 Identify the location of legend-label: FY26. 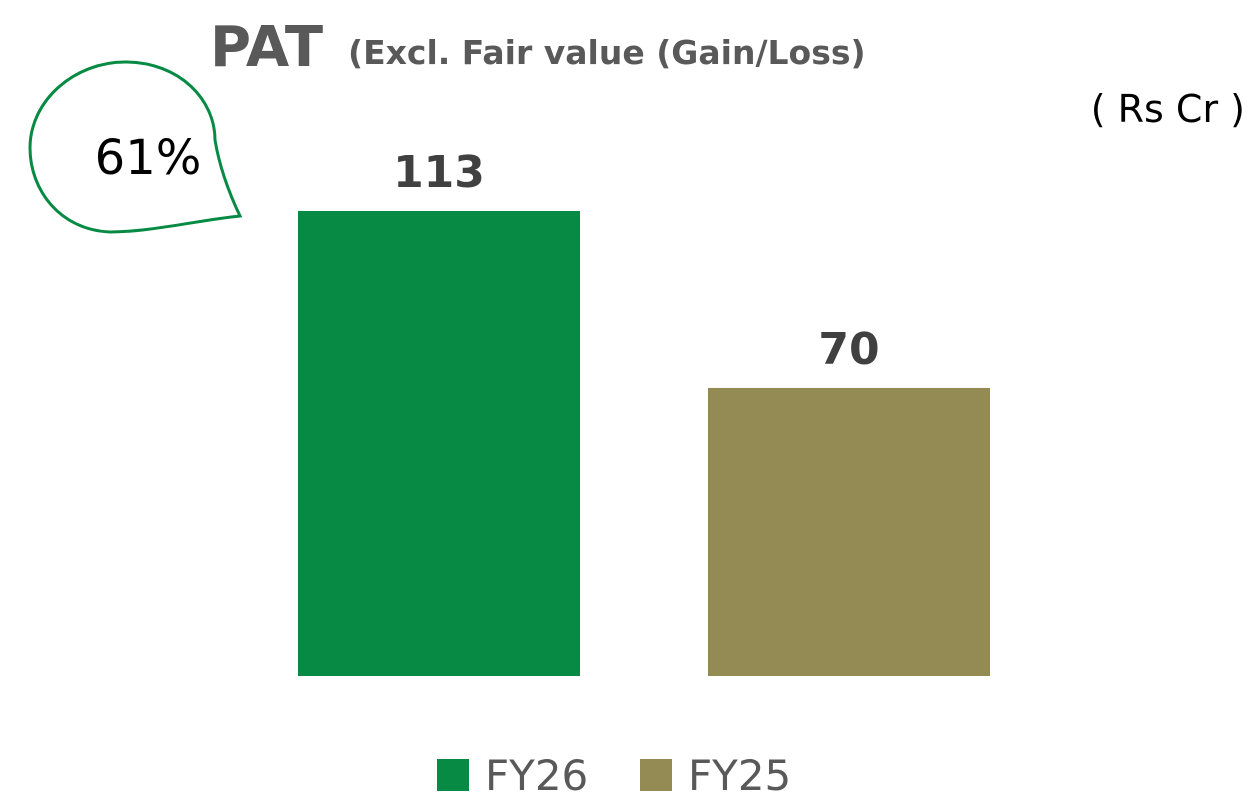
(536, 773).